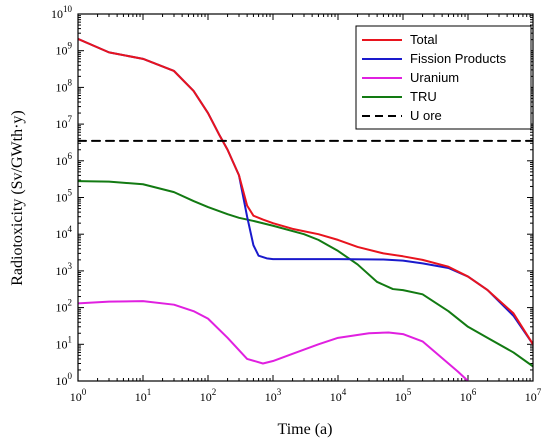 The image size is (550, 444). What do you see at coordinates (208, 395) in the screenshot?
I see `x-tick-label: 10²` at bounding box center [208, 395].